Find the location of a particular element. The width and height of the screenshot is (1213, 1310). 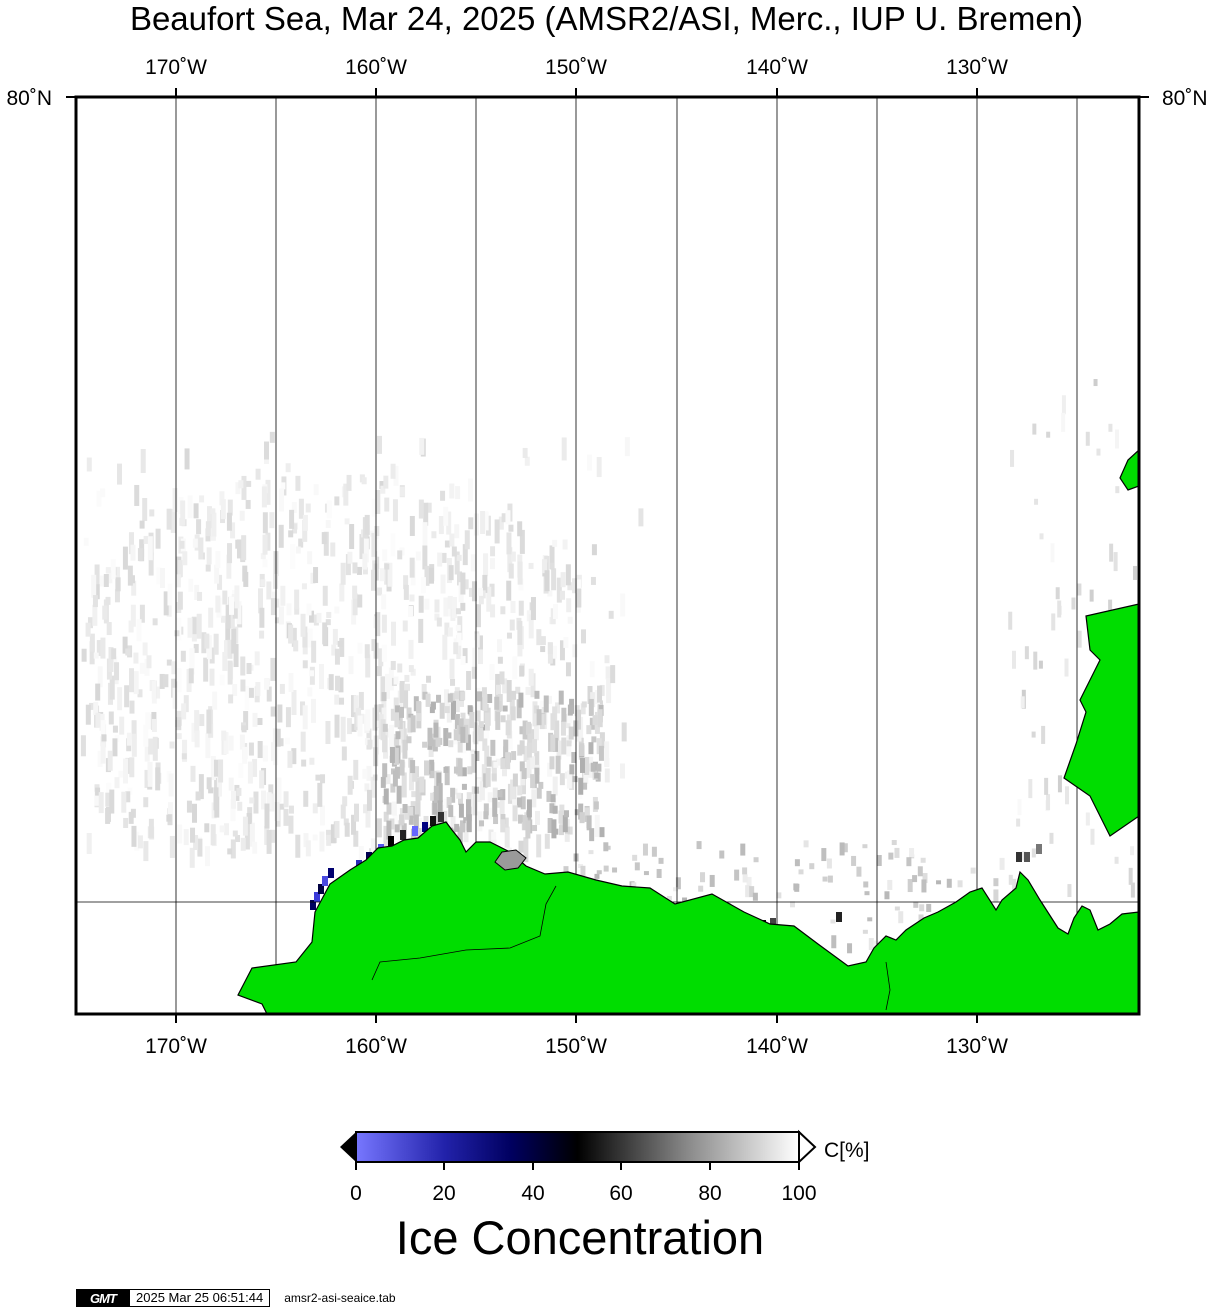

colorbar: 0 20 40 60 80 100 C[%] is located at coordinates (605, 1167).